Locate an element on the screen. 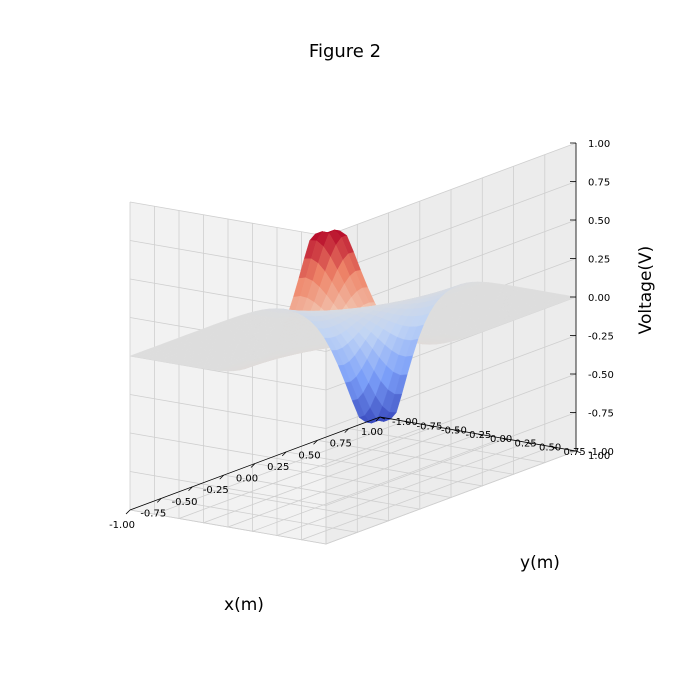 Image resolution: width=691 pixels, height=673 pixels. x-tick-label: -0.75 is located at coordinates (153, 513).